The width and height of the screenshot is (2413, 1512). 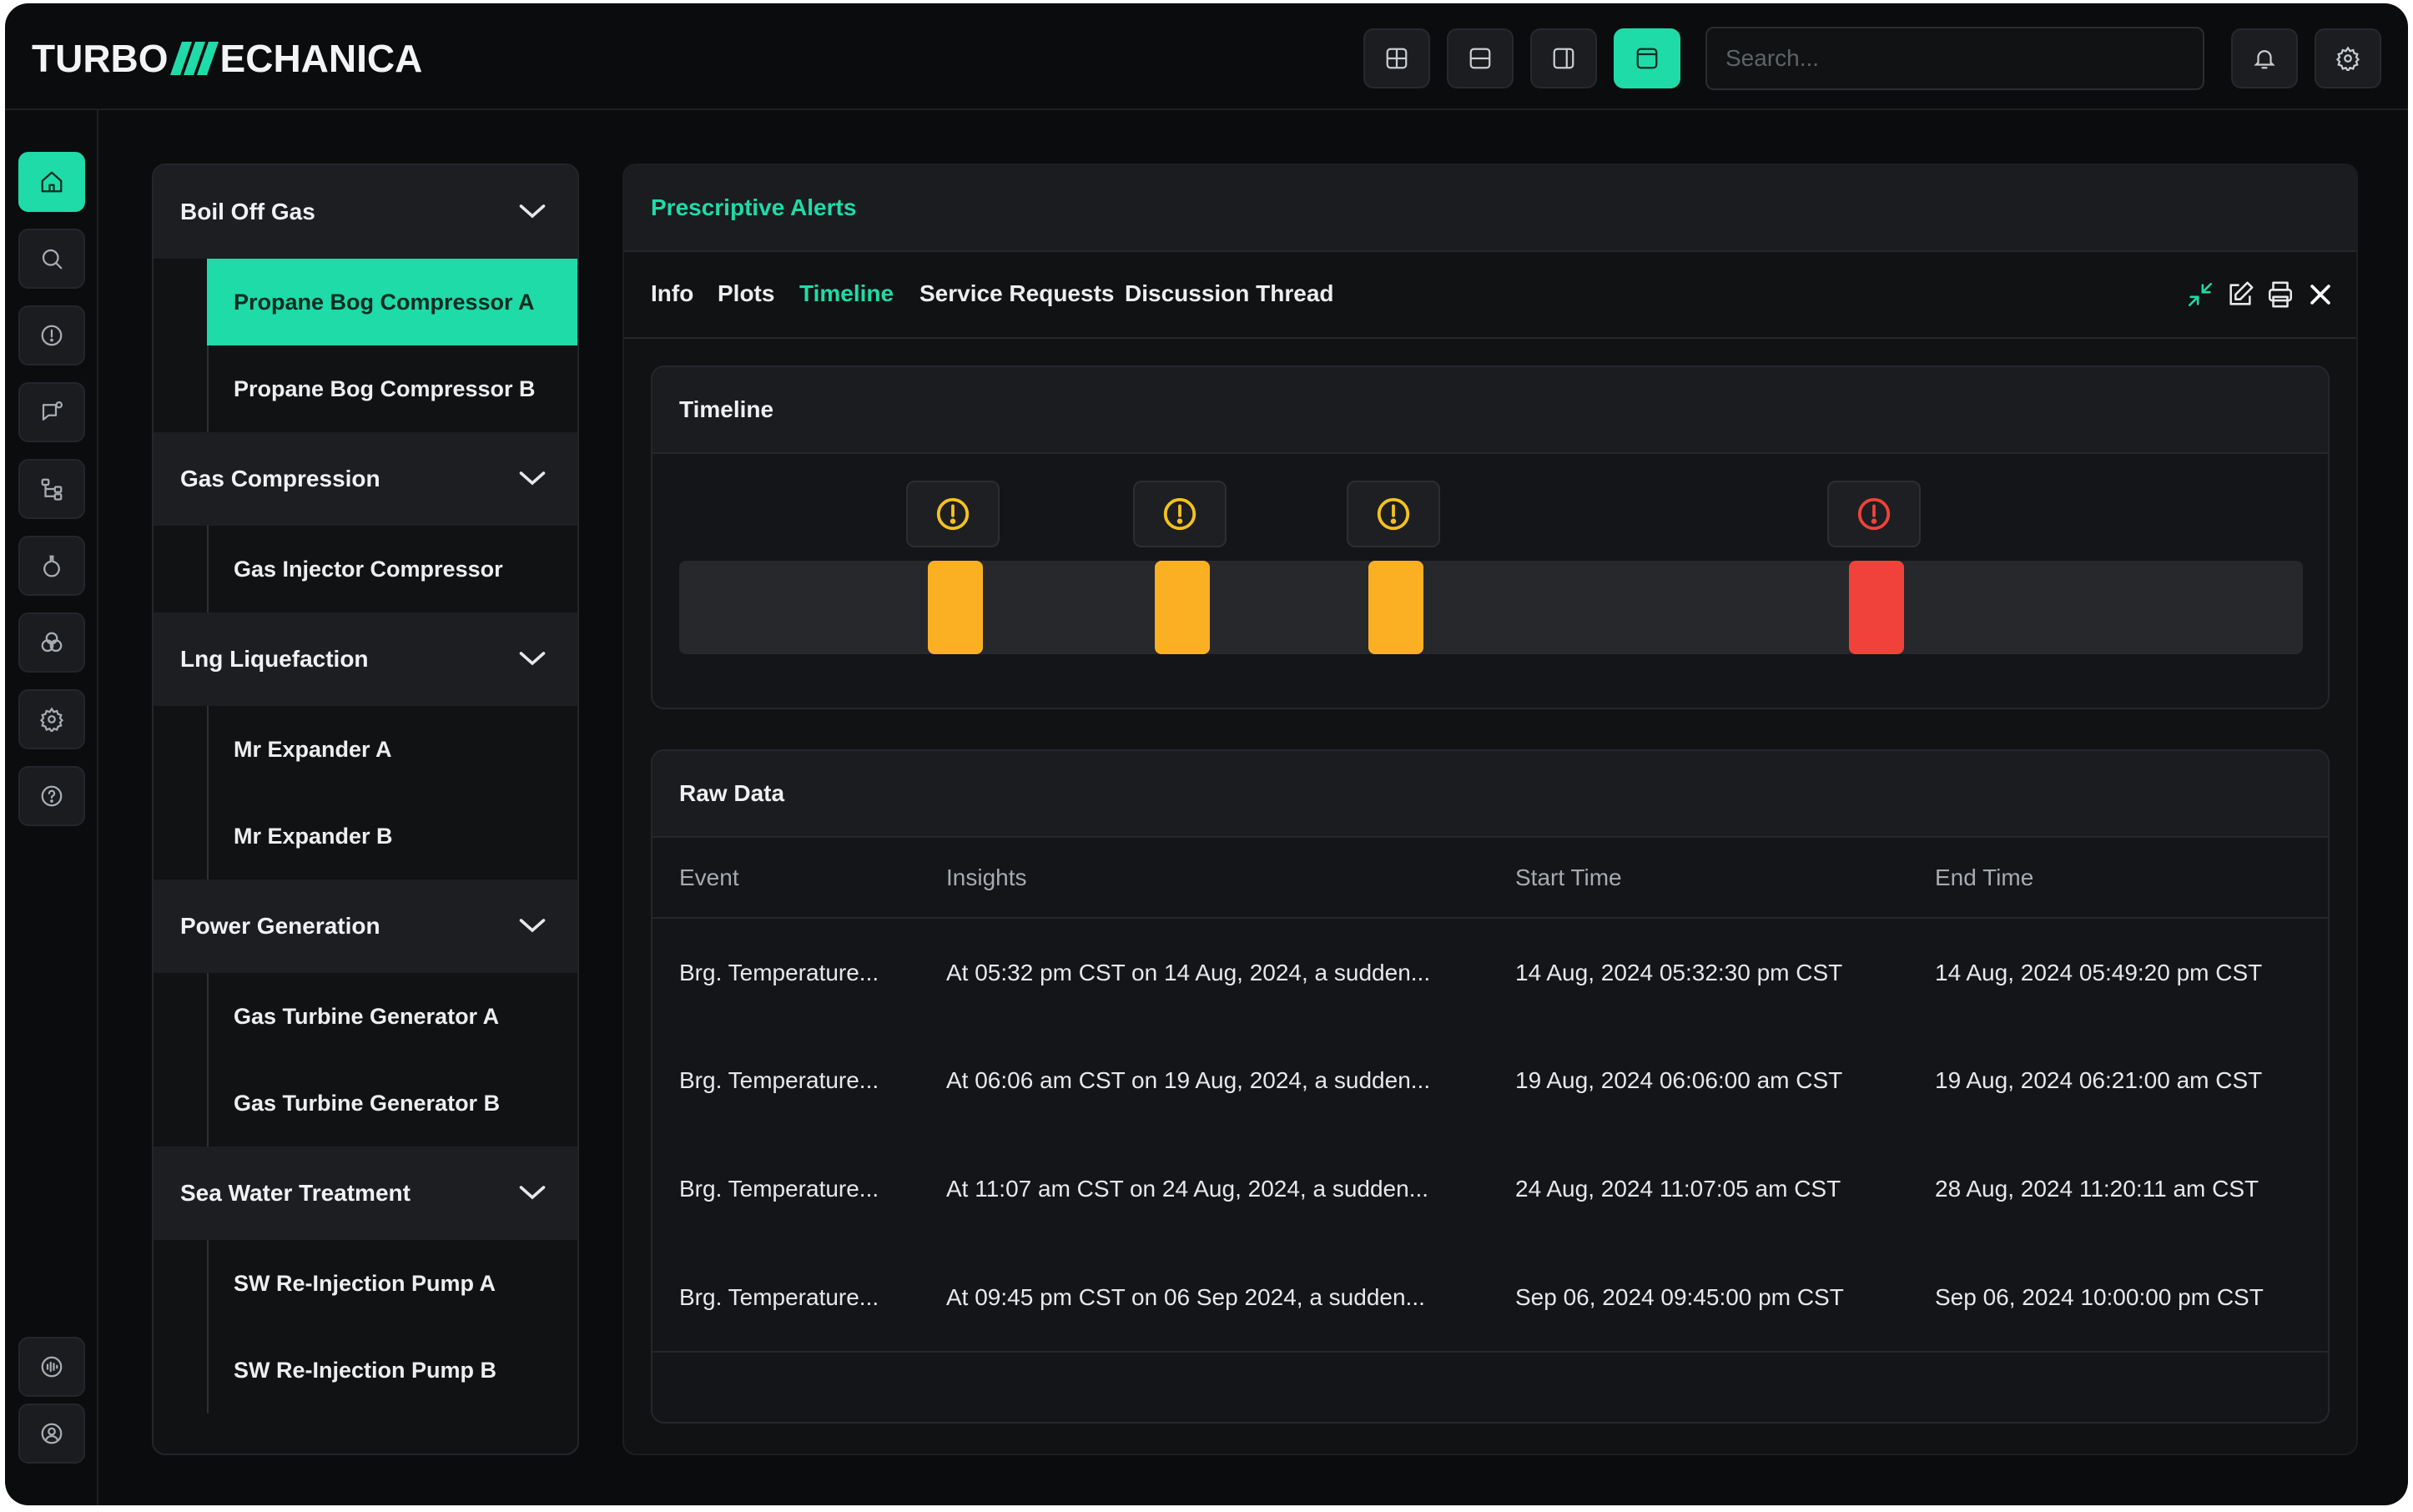 What do you see at coordinates (2281, 294) in the screenshot?
I see `print-icon` at bounding box center [2281, 294].